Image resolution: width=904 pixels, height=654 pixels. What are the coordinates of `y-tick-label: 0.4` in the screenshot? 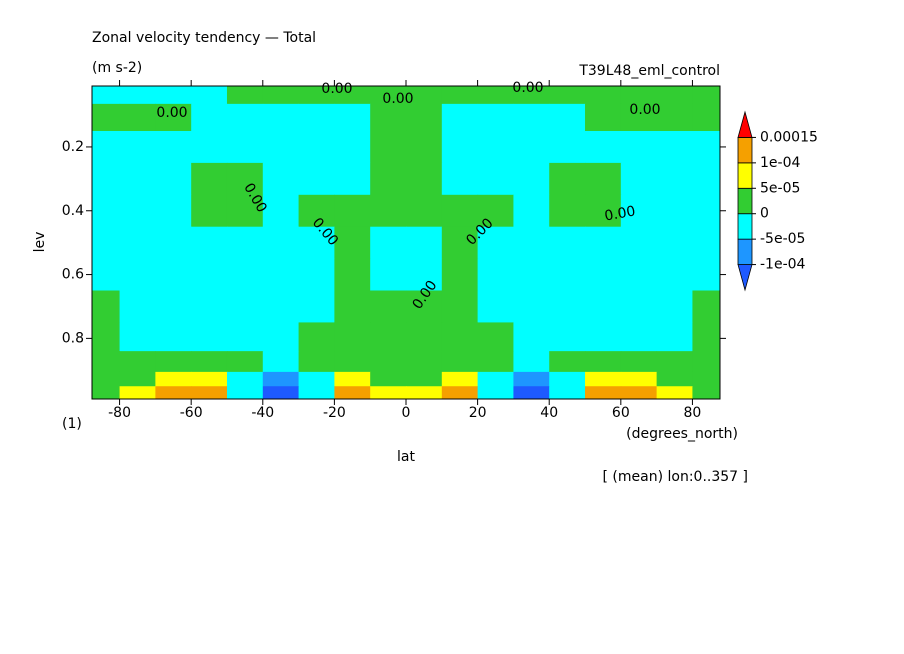 It's located at (73, 211).